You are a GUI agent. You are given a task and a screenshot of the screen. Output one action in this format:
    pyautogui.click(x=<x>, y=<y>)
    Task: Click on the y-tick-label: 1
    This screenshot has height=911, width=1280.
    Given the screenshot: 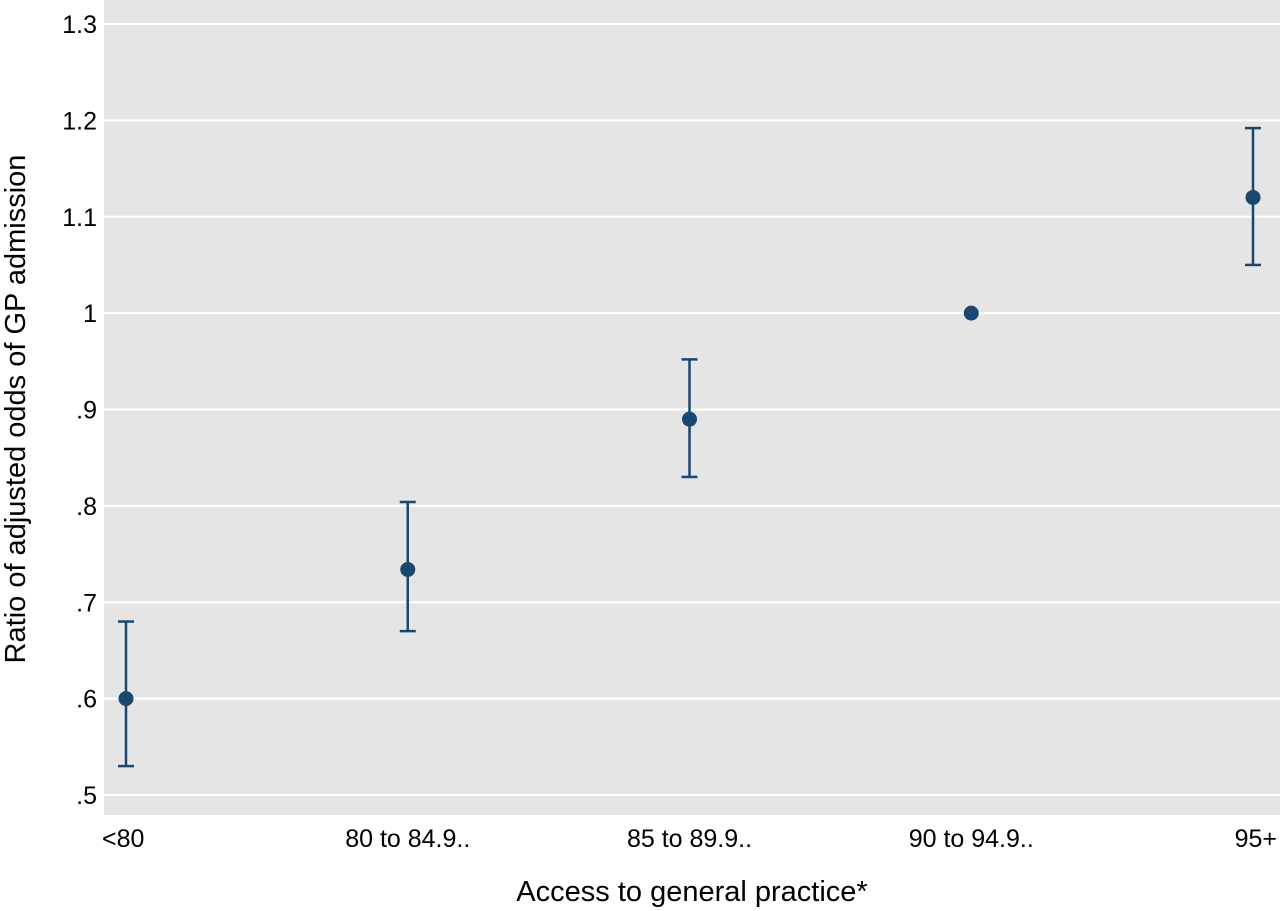 What is the action you would take?
    pyautogui.click(x=90, y=314)
    